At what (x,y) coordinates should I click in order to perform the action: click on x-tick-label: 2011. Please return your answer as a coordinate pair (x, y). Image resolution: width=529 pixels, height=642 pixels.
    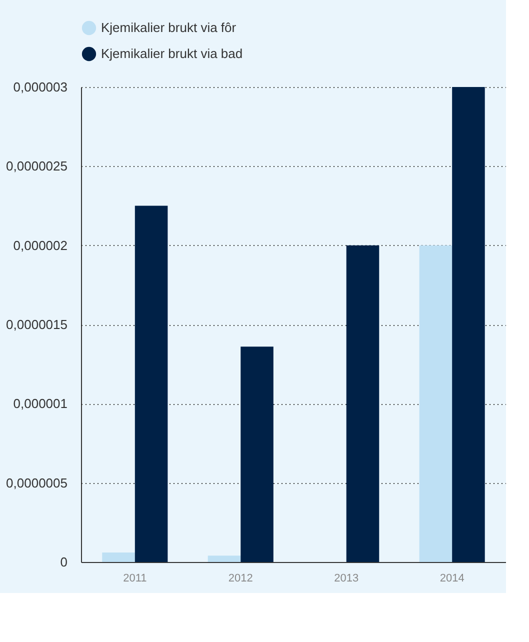
    Looking at the image, I should click on (135, 578).